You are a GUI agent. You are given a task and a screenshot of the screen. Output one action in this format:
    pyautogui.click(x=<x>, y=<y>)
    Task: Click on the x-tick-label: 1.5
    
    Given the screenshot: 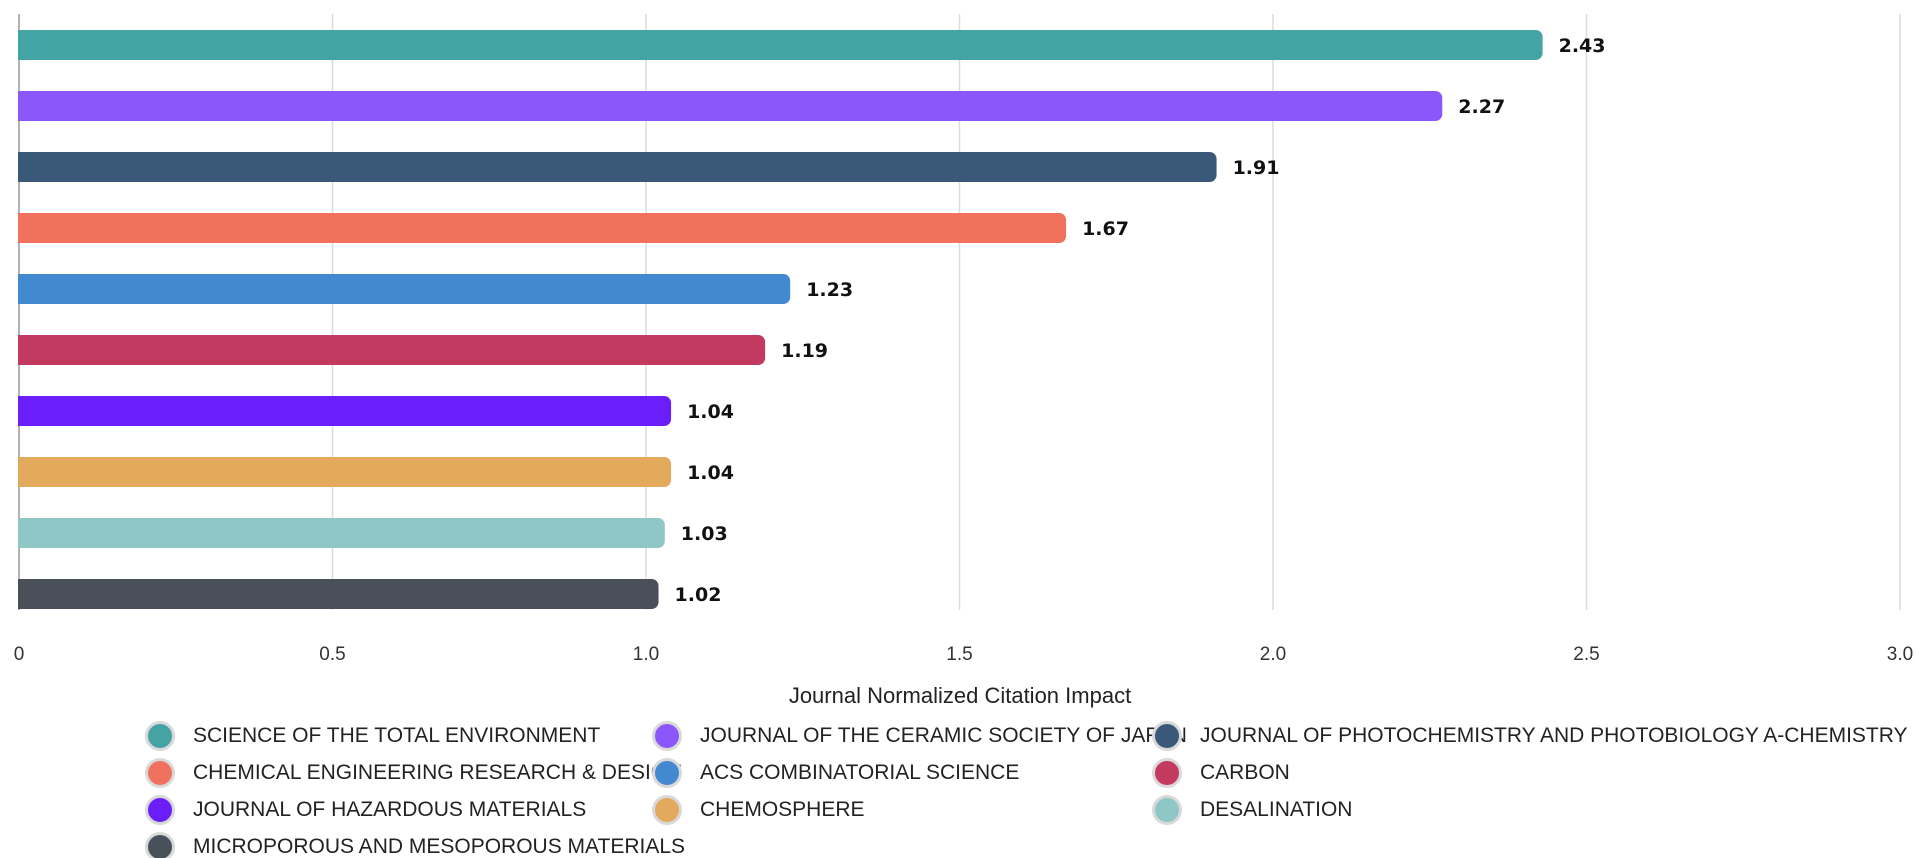 What is the action you would take?
    pyautogui.click(x=959, y=654)
    